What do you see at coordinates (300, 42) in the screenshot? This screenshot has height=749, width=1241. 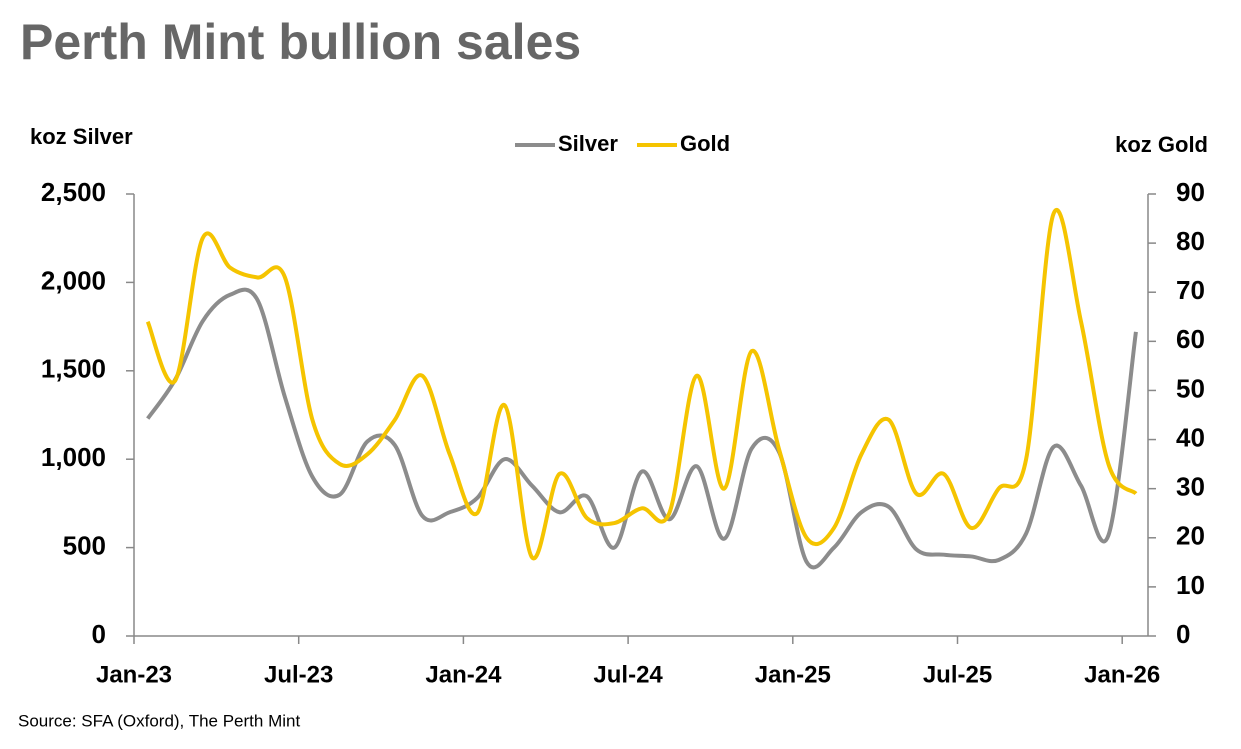 I see `chart-title: Perth Mint bullion sales` at bounding box center [300, 42].